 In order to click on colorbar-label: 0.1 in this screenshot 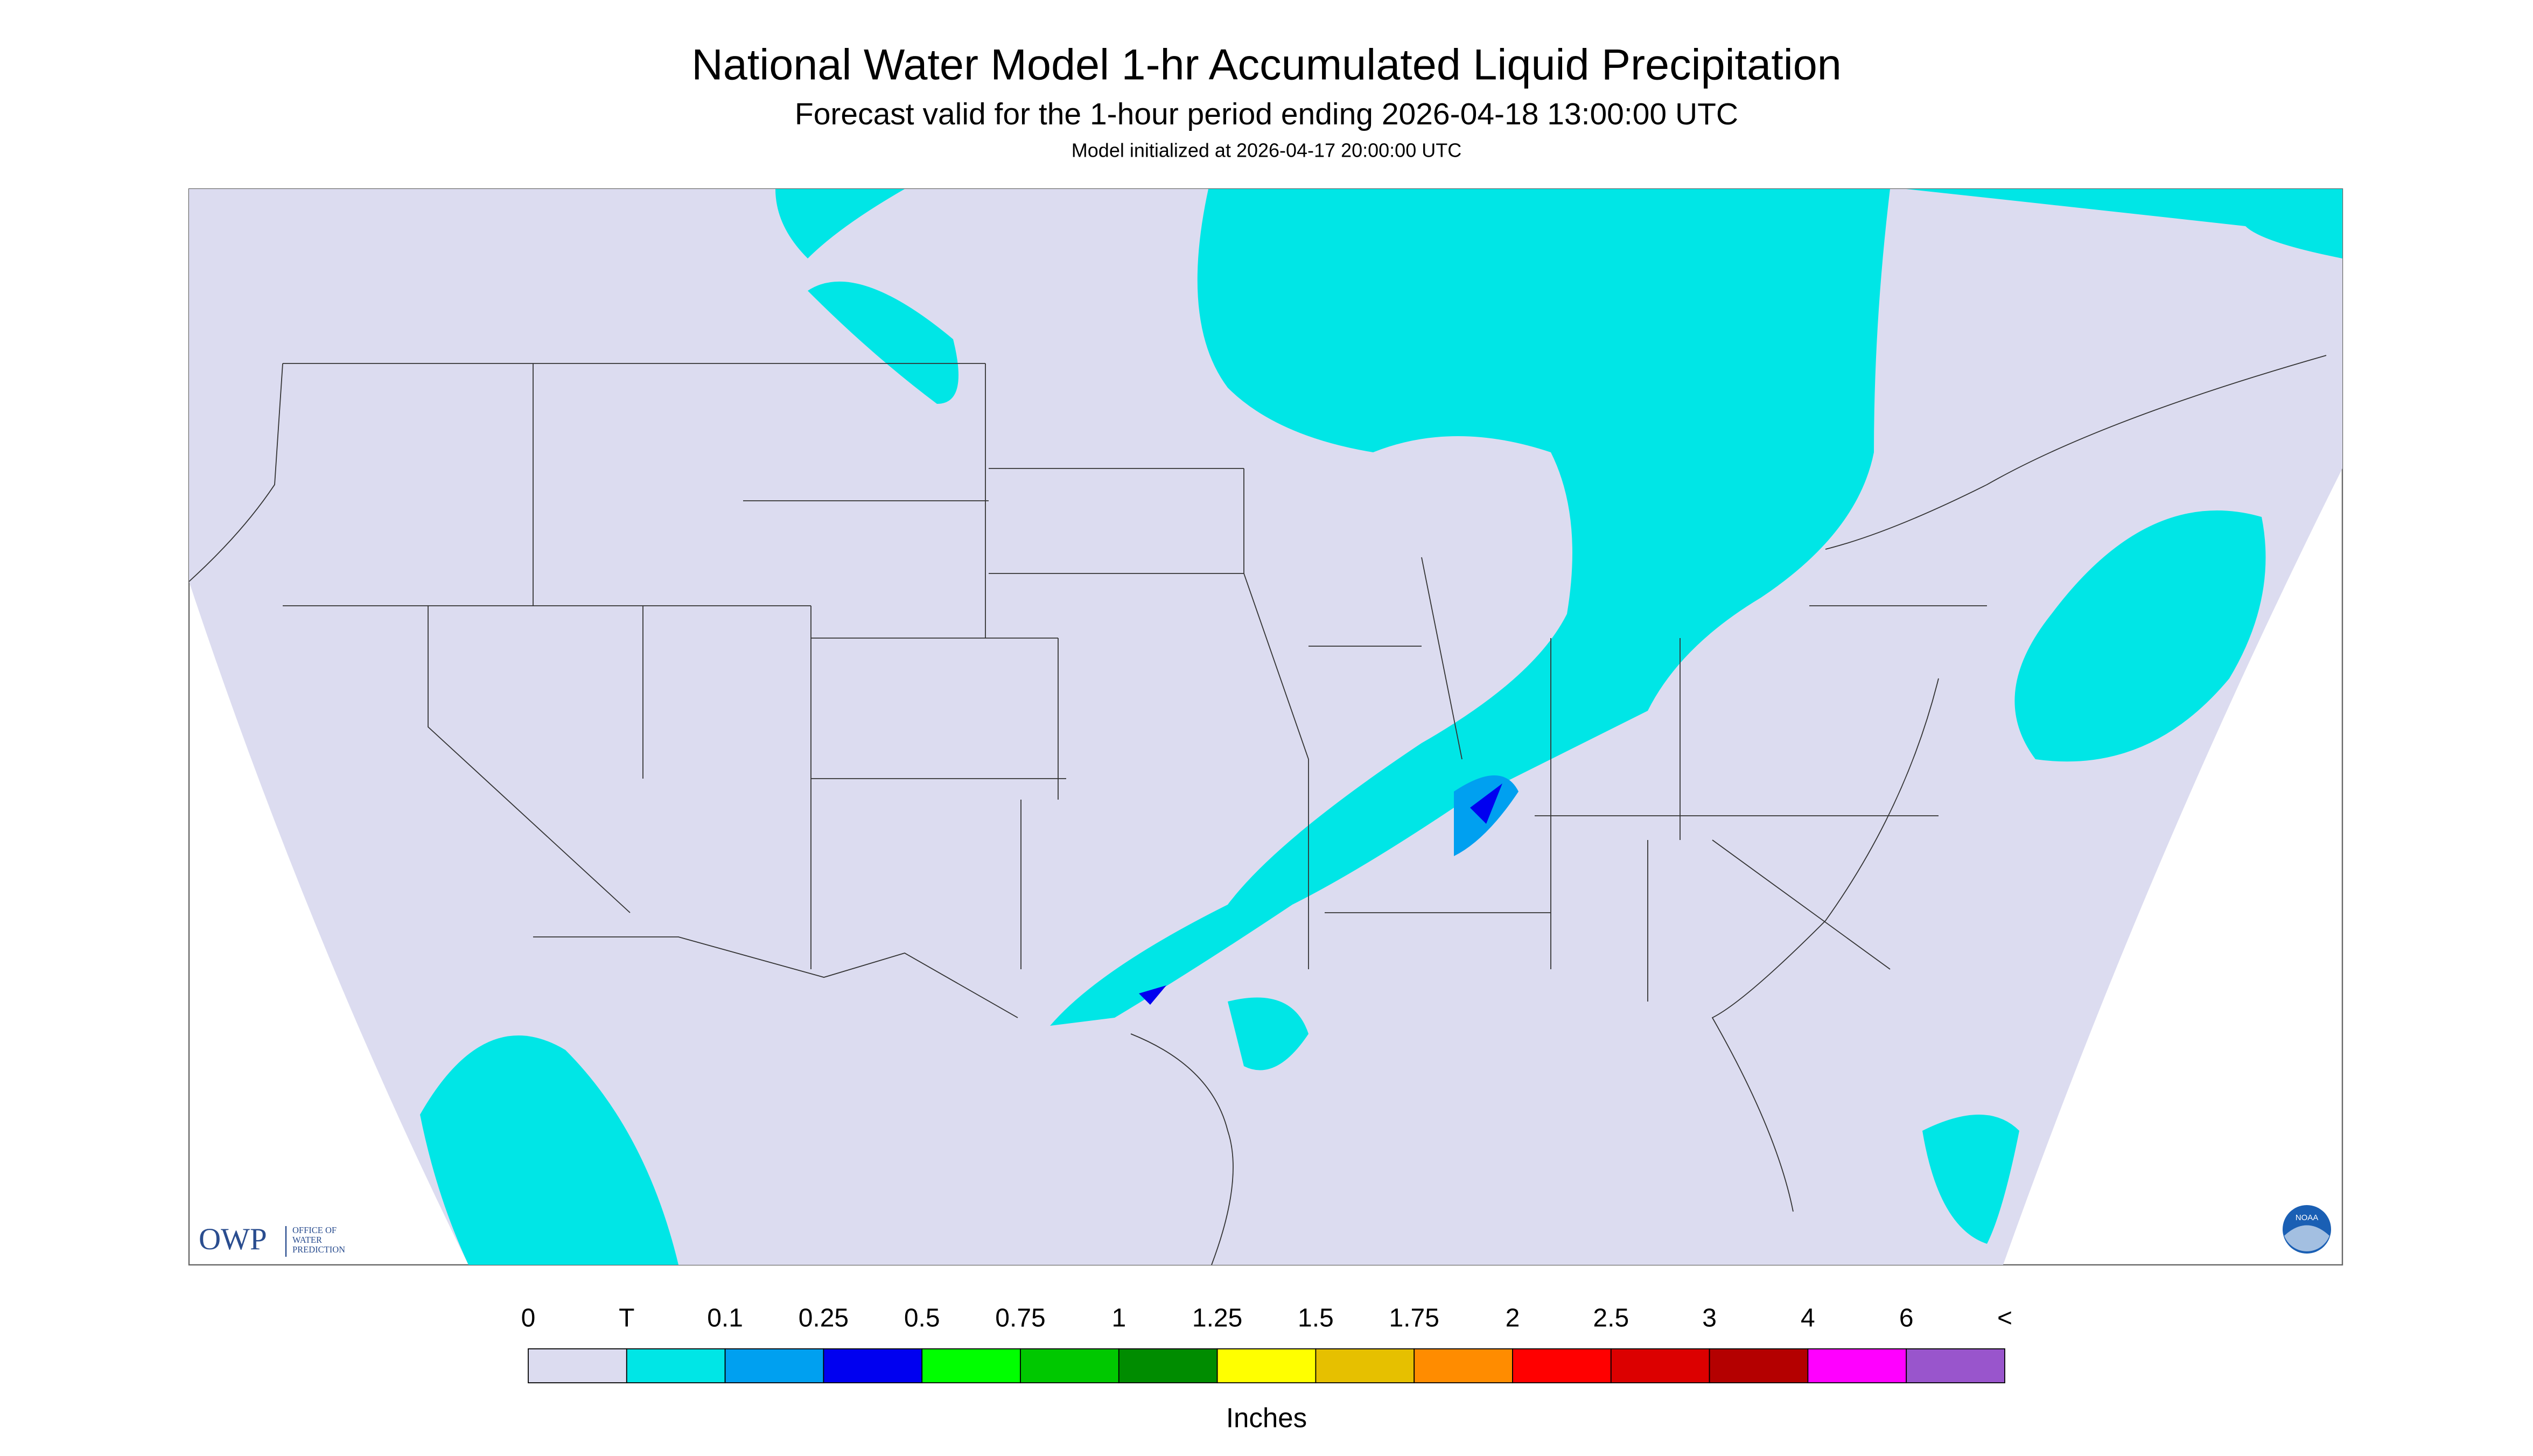, I will do `click(725, 1318)`.